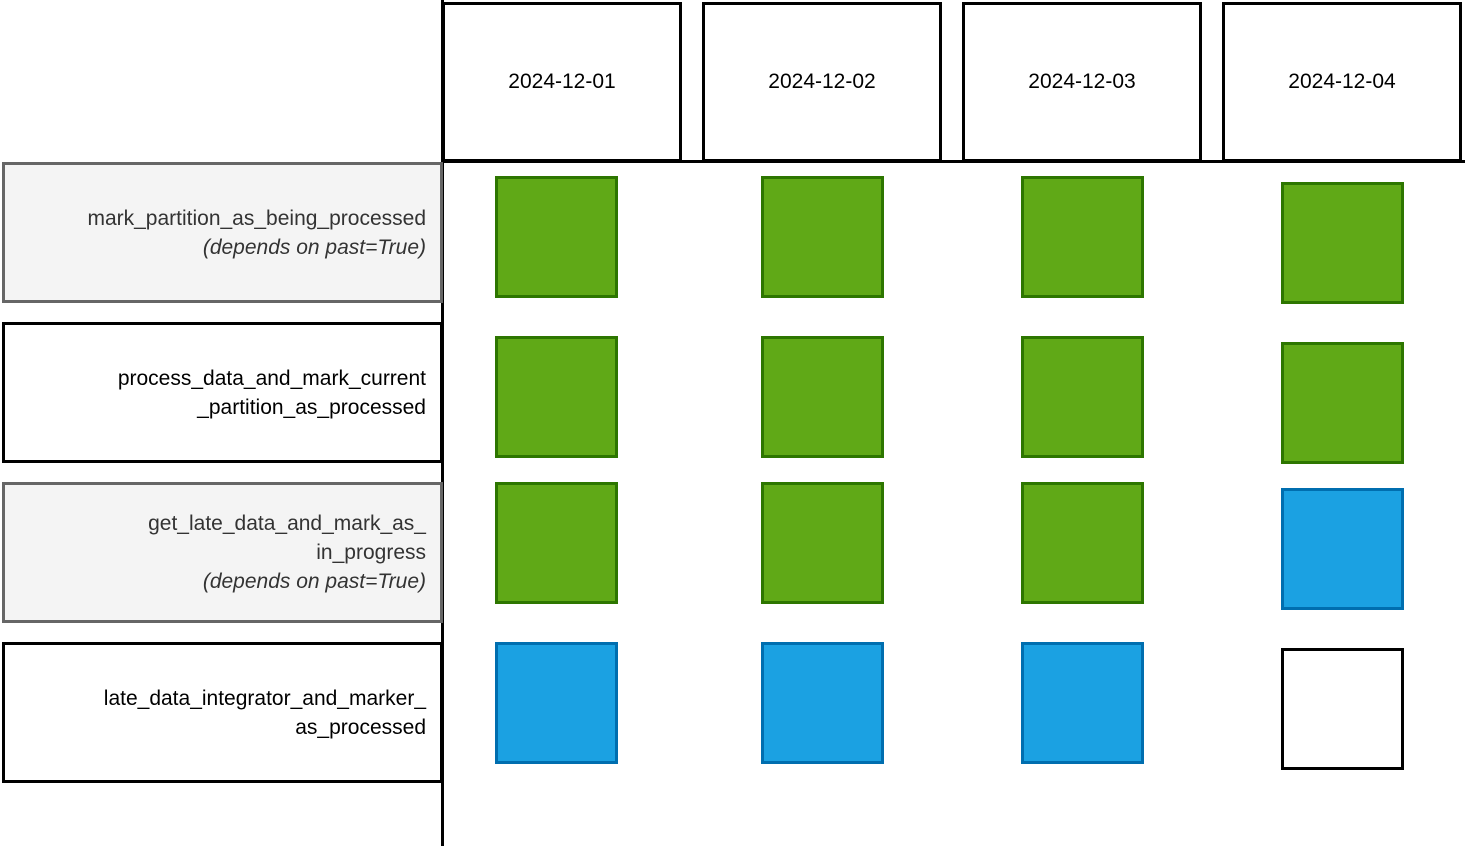 Image resolution: width=1466 pixels, height=846 pixels. I want to click on date-label: 2024-12-01, so click(562, 81).